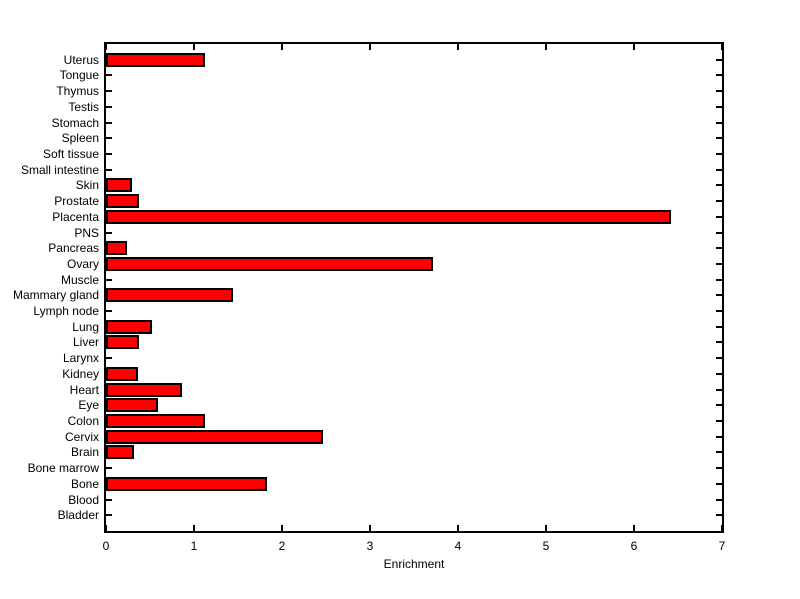  Describe the element at coordinates (84, 452) in the screenshot. I see `y-tick-label: Brain` at that location.